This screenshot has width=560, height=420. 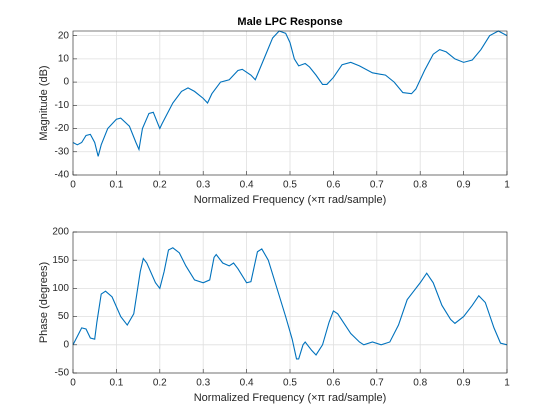 I want to click on y-tick-label: 20, so click(x=64, y=35).